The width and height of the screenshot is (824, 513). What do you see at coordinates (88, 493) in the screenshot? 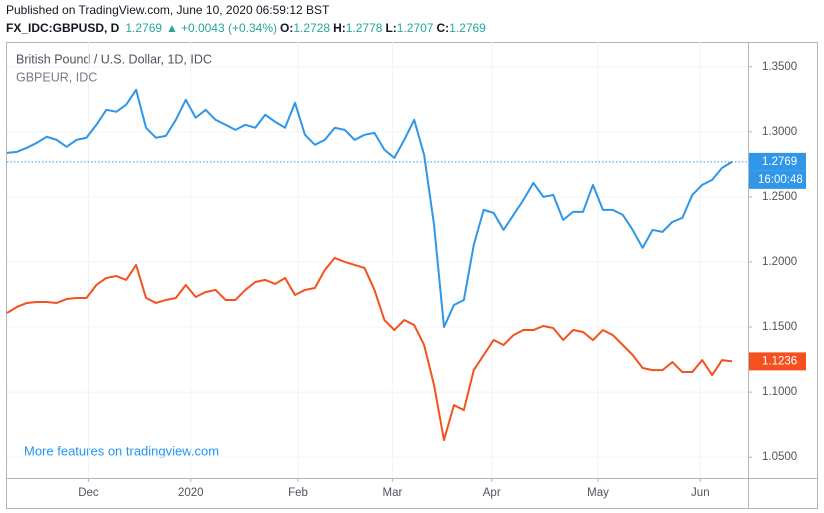
I see `x-tick-label: Dec` at bounding box center [88, 493].